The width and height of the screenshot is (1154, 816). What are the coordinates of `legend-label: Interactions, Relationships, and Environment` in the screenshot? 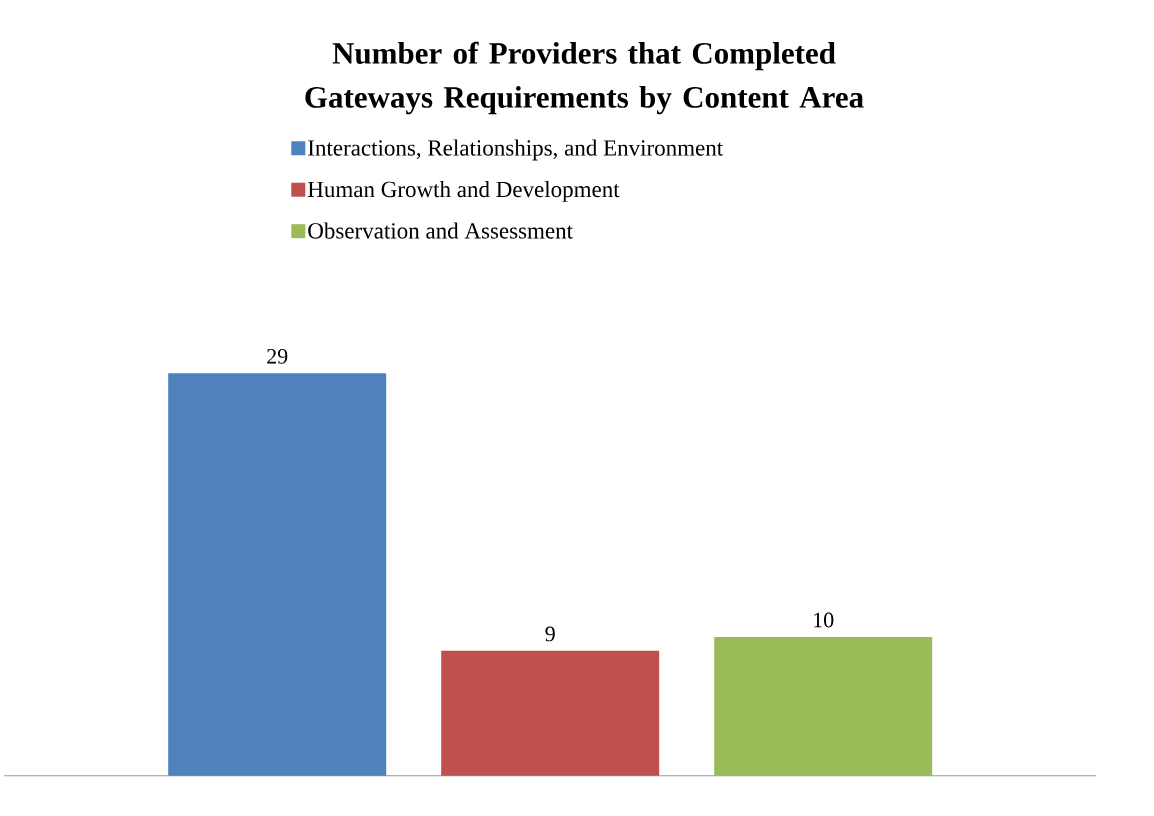 It's located at (516, 150).